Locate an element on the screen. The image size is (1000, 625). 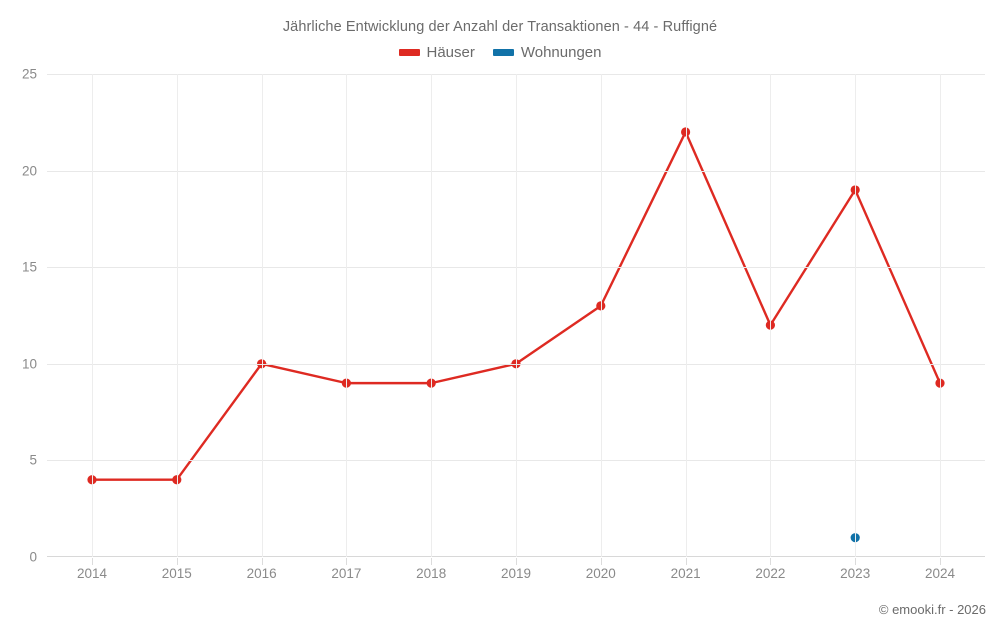
legend-label-hauser: Häuser is located at coordinates (450, 52).